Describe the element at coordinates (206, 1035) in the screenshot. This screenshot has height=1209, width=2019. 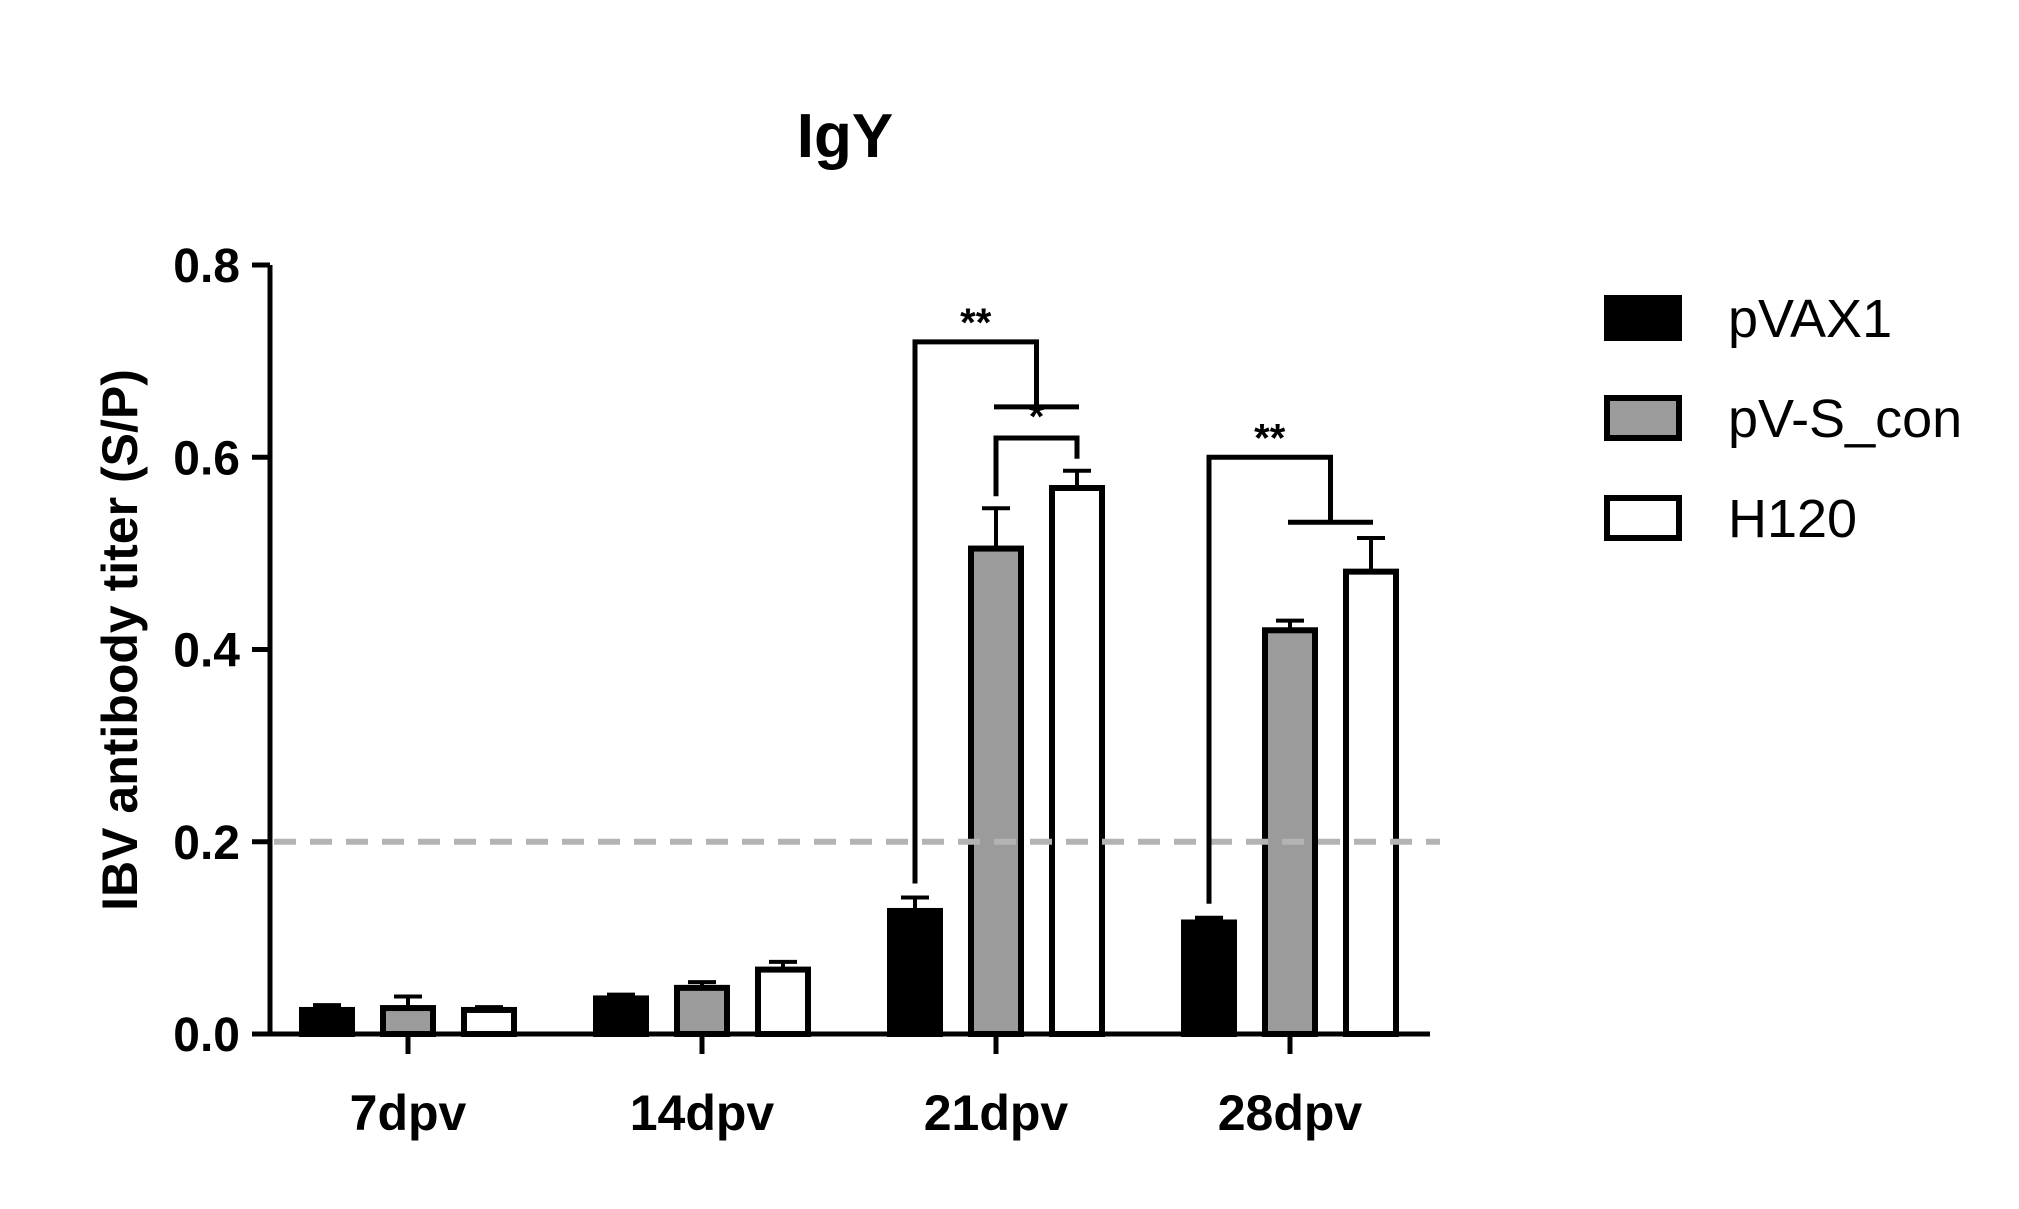
I see `y-tick-label: 0.0` at that location.